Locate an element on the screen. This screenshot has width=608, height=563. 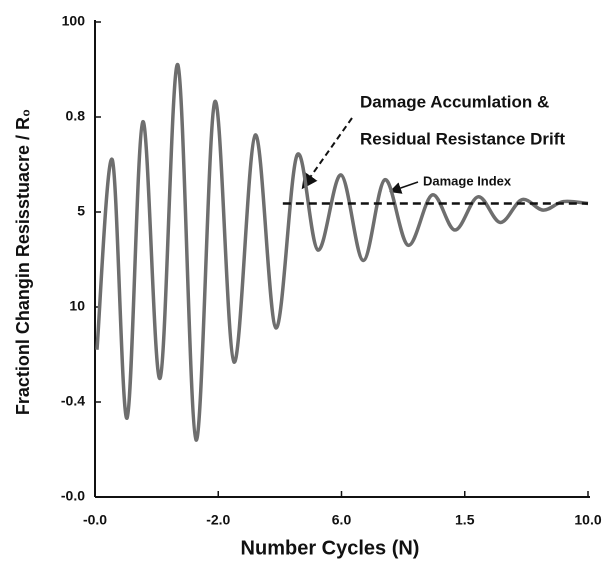
y-tick-label: 10 is located at coordinates (77, 306).